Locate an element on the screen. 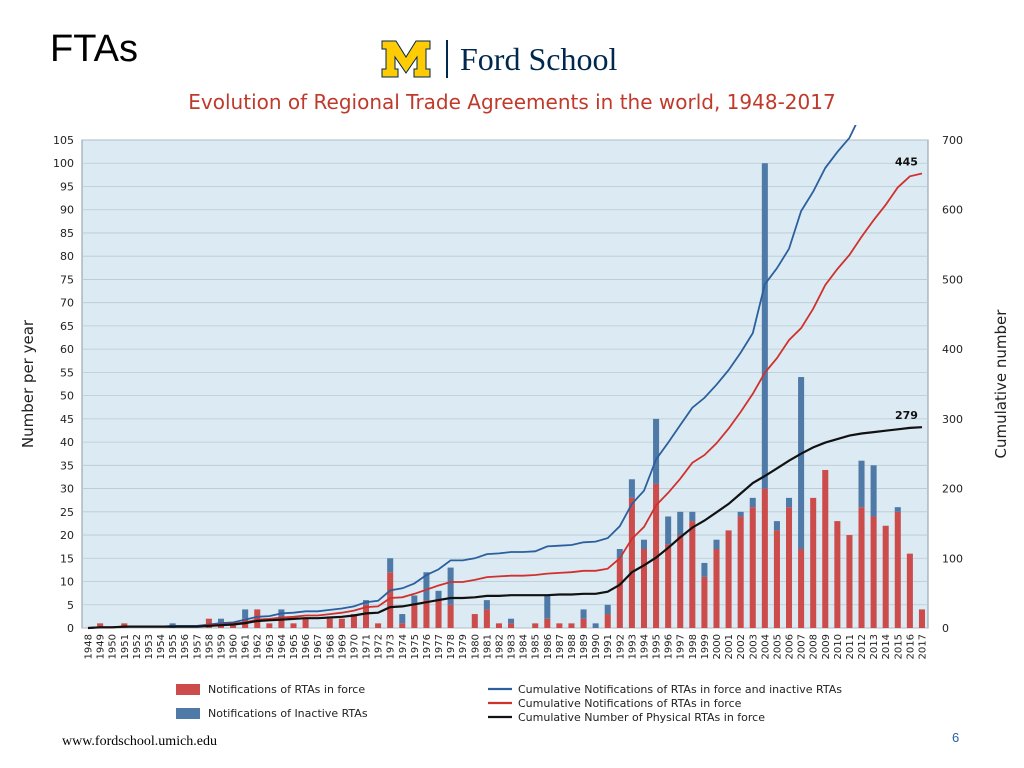  x-tick-label: 1994 is located at coordinates (644, 646).